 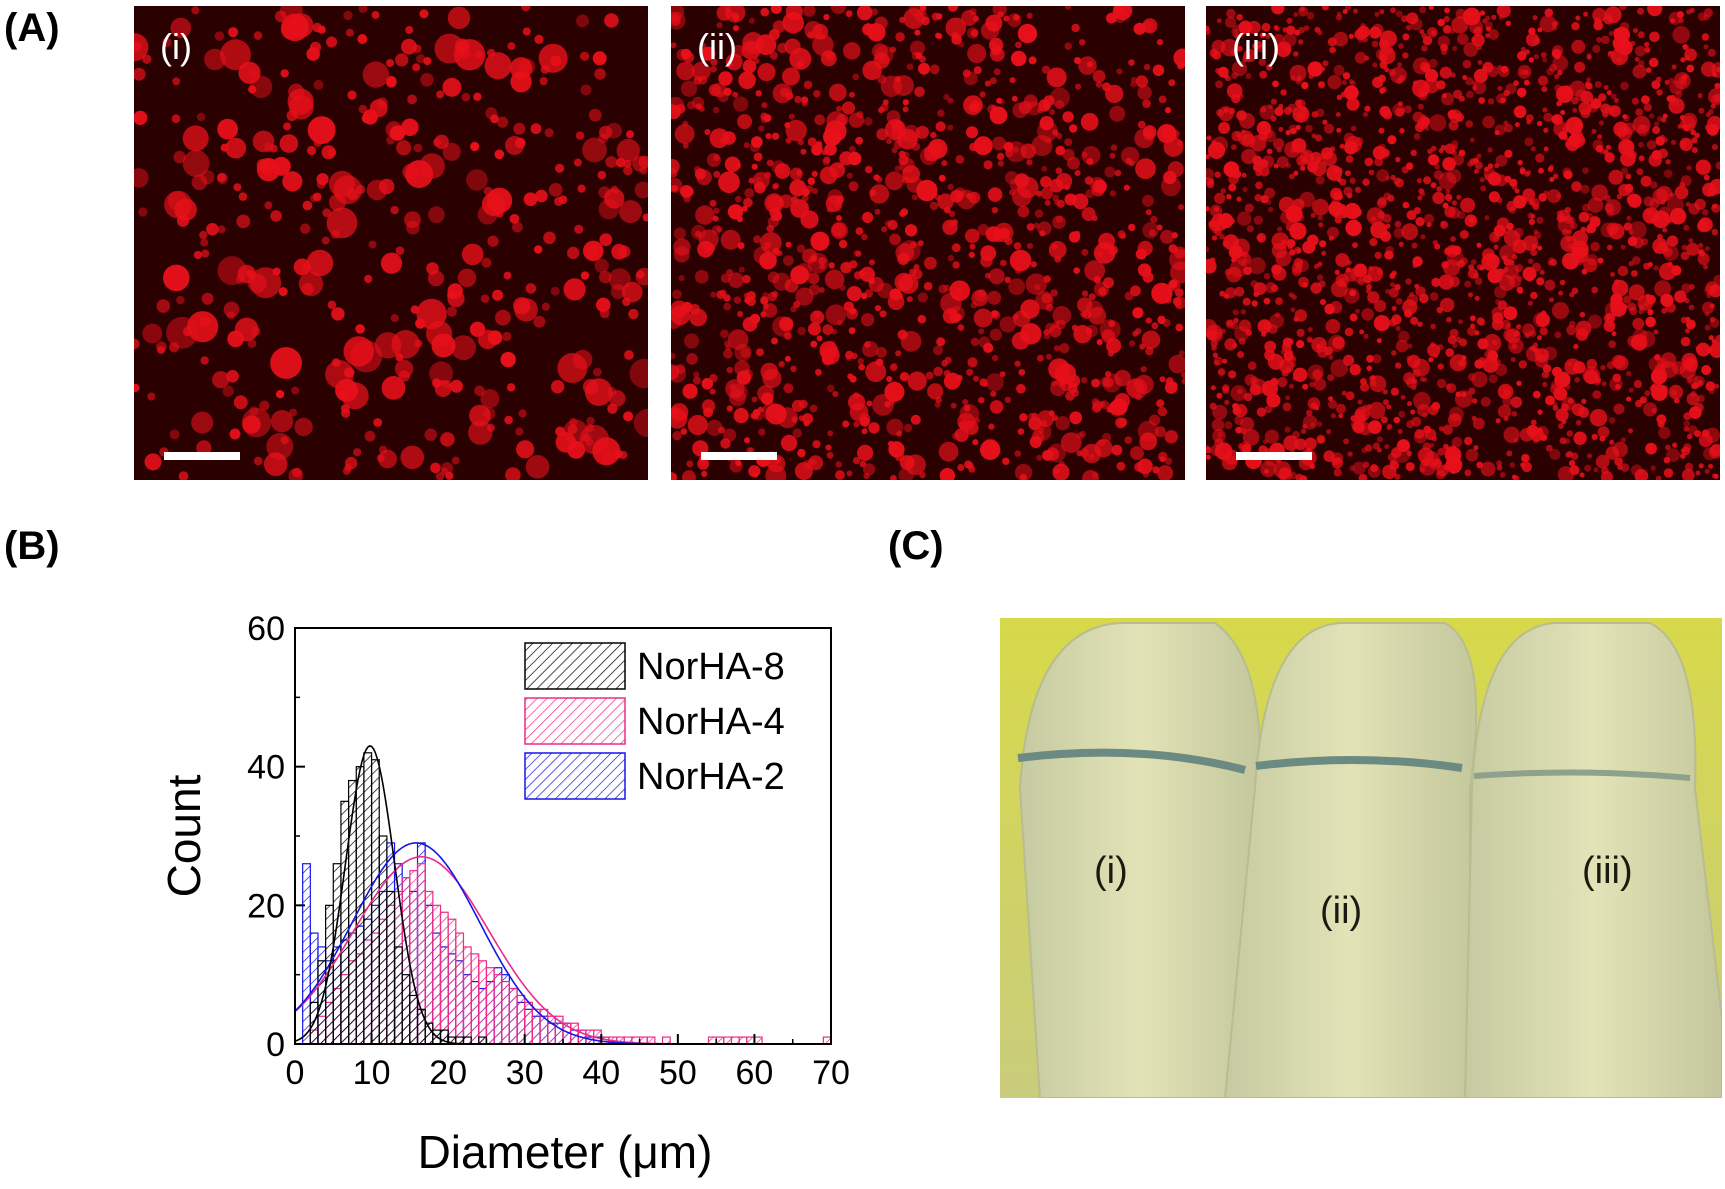 What do you see at coordinates (372, 1073) in the screenshot?
I see `x-tick-label: 10` at bounding box center [372, 1073].